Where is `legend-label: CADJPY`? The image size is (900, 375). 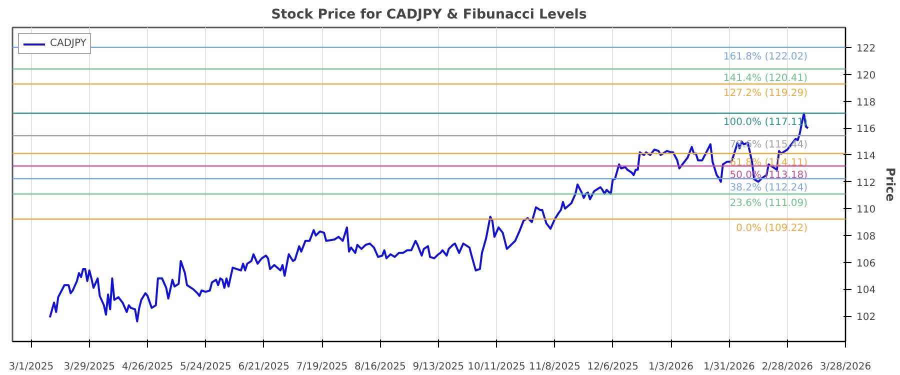 legend-label: CADJPY is located at coordinates (68, 43).